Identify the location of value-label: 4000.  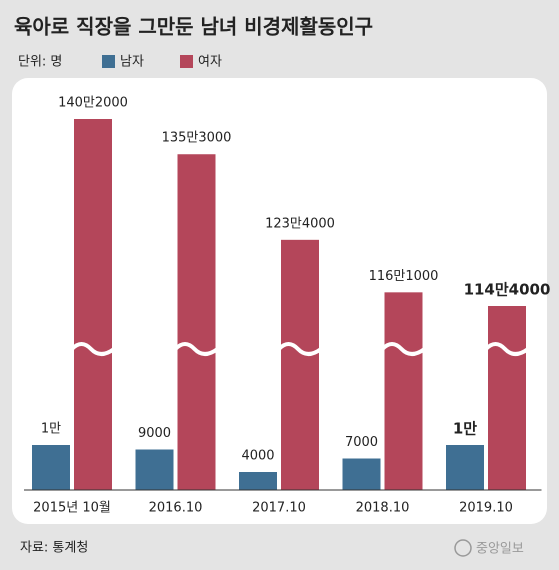
(257, 456).